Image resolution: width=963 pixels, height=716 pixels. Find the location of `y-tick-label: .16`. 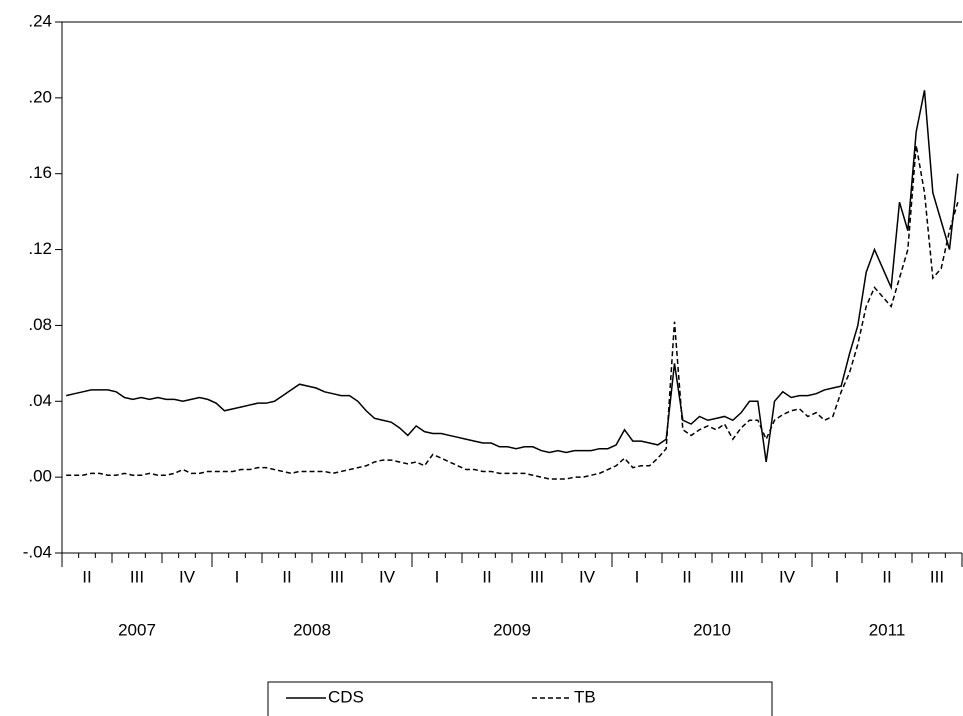

y-tick-label: .16 is located at coordinates (40, 172).